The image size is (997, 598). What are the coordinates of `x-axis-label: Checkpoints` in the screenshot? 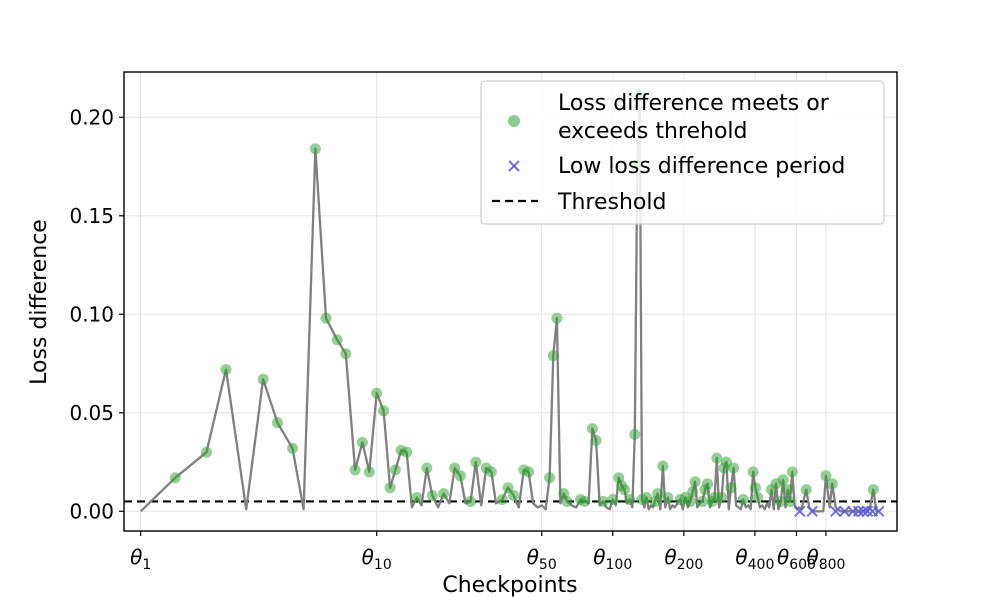 It's located at (509, 585).